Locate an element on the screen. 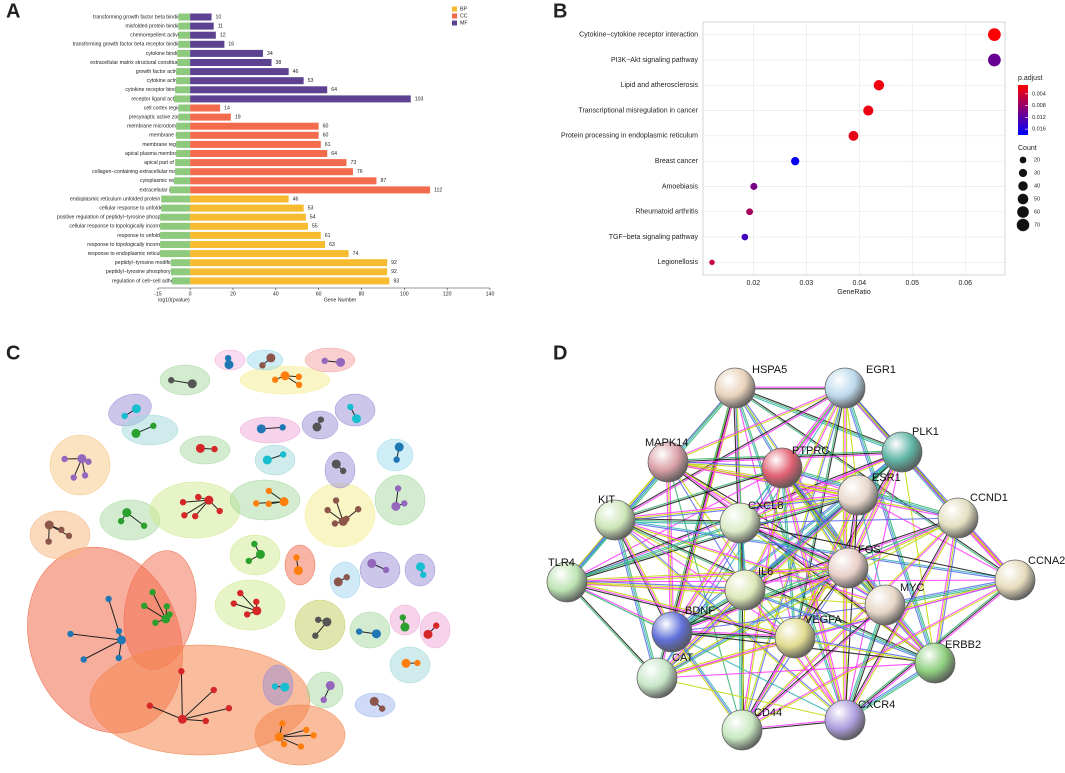 This screenshot has height=773, width=1065. panel-label: B is located at coordinates (560, 11).